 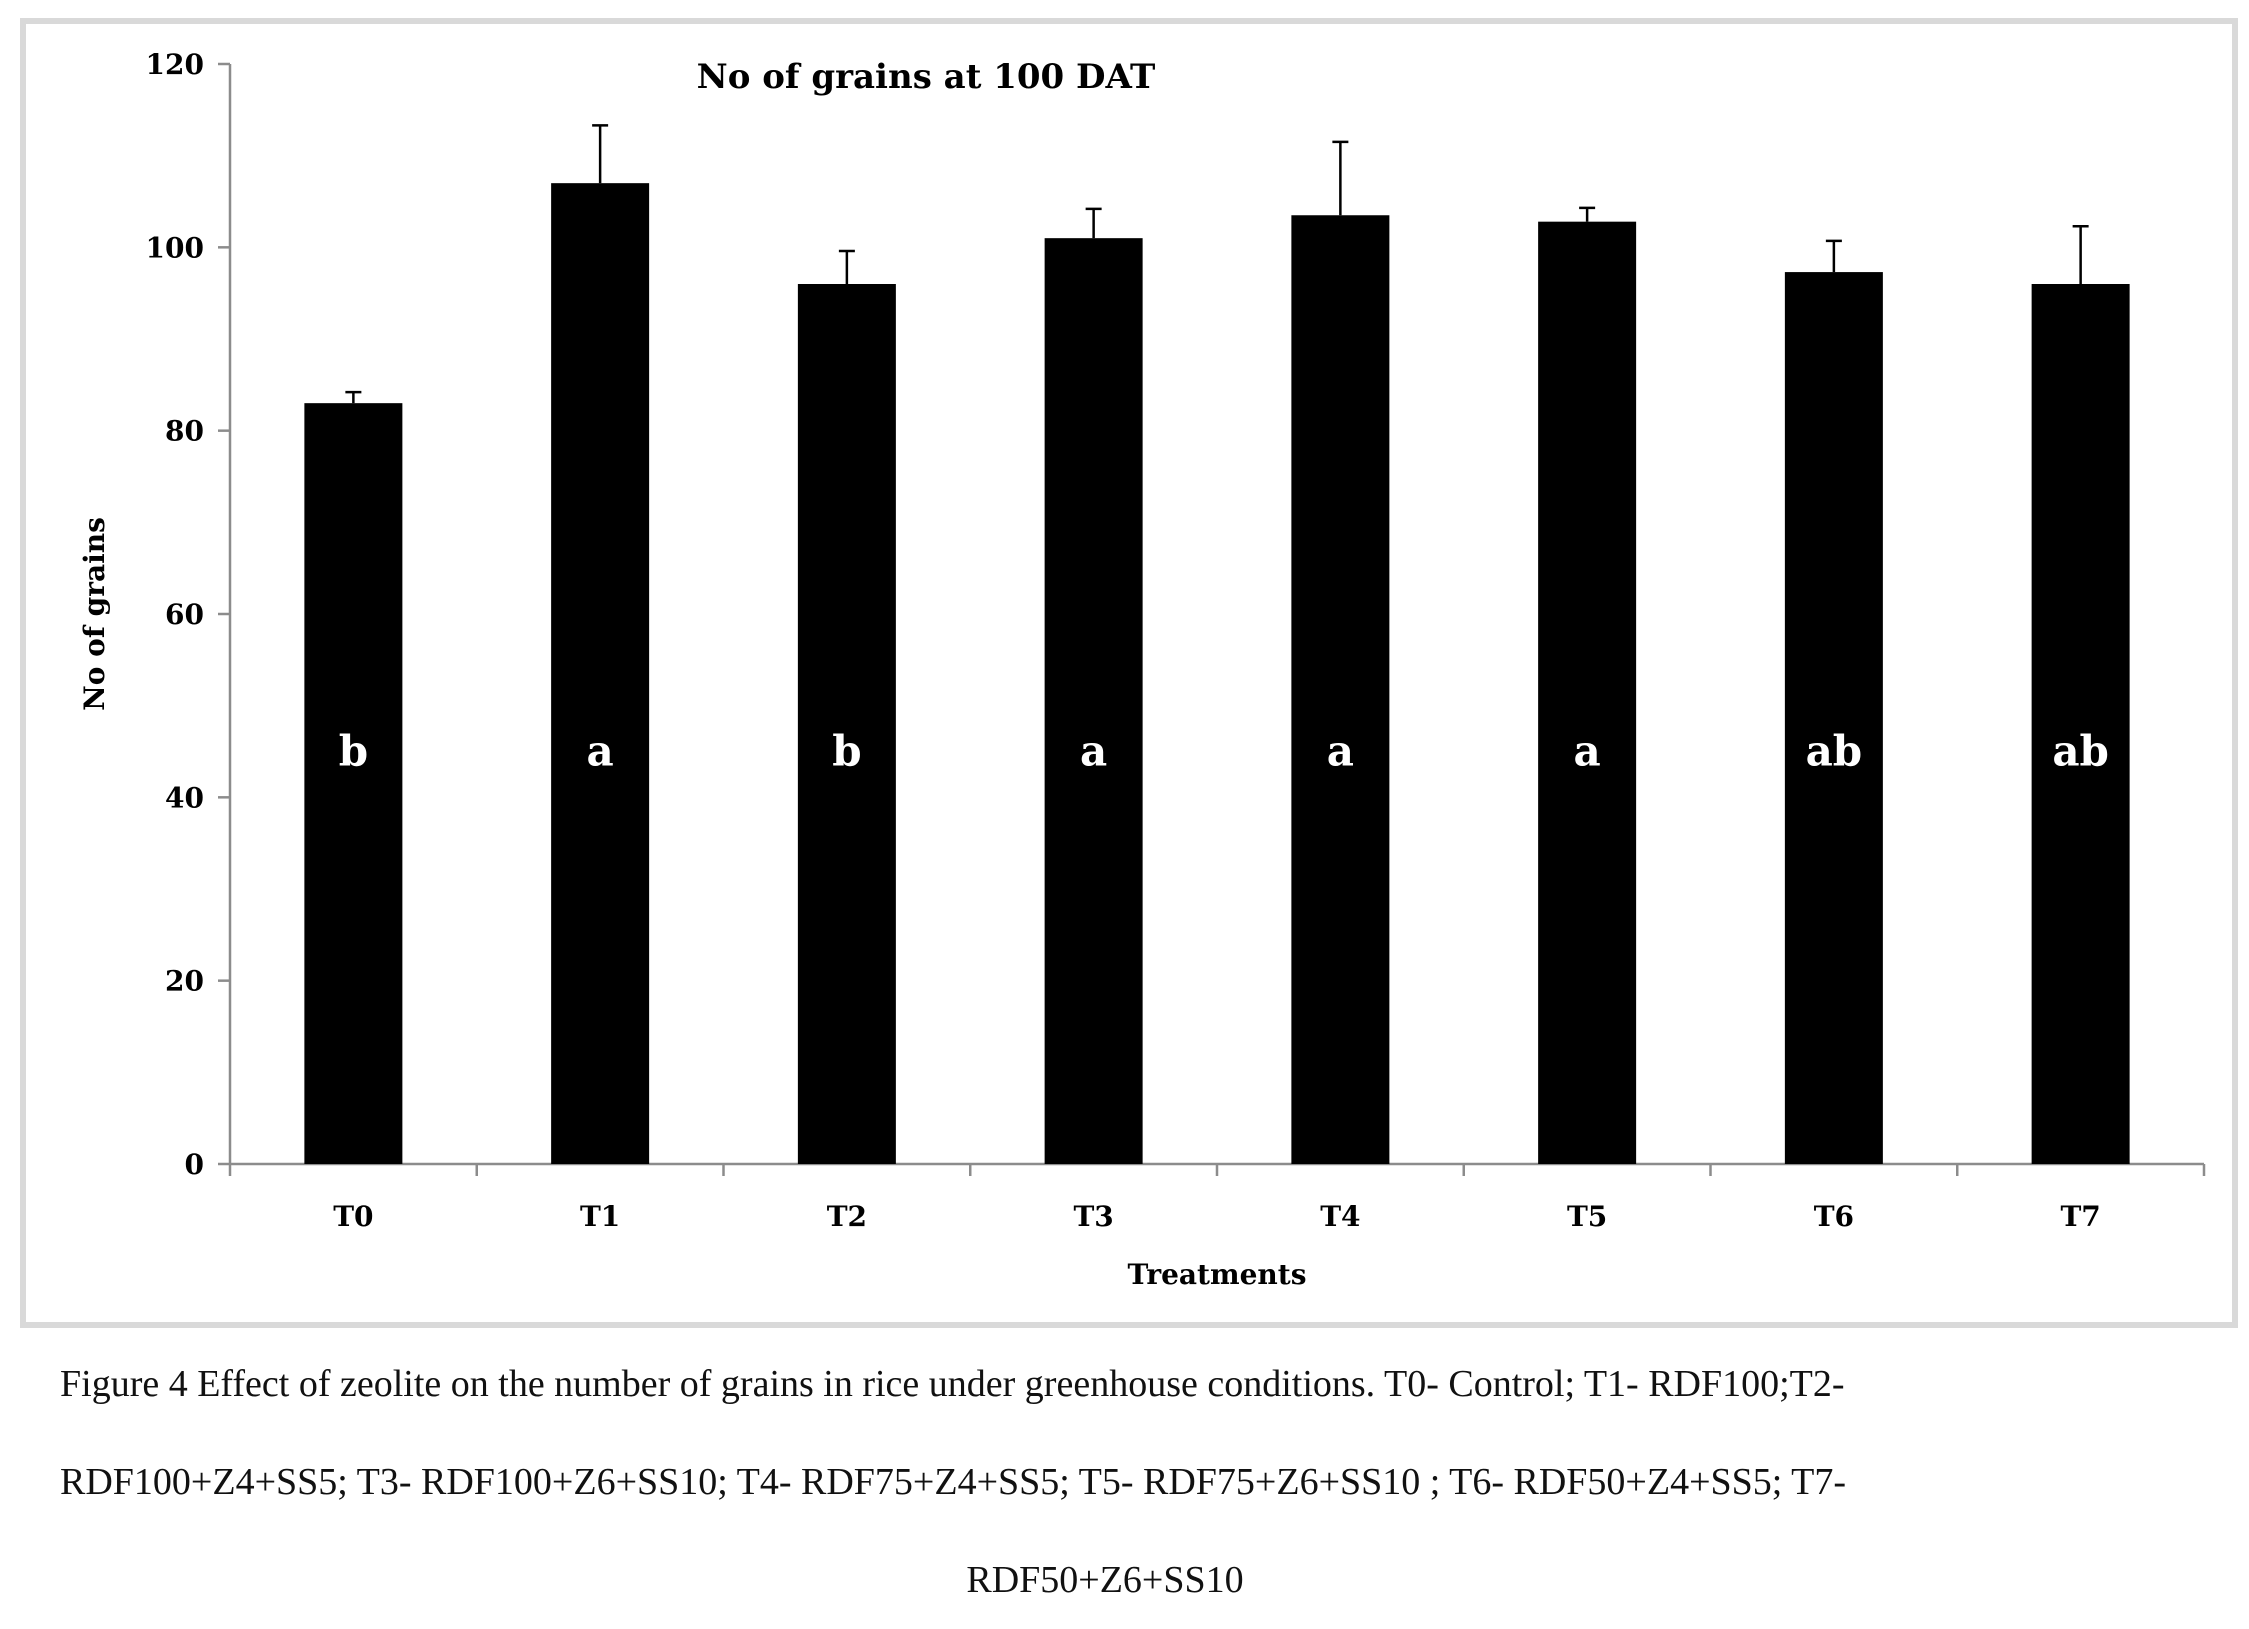 What do you see at coordinates (175, 247) in the screenshot?
I see `y-tick-label: 100` at bounding box center [175, 247].